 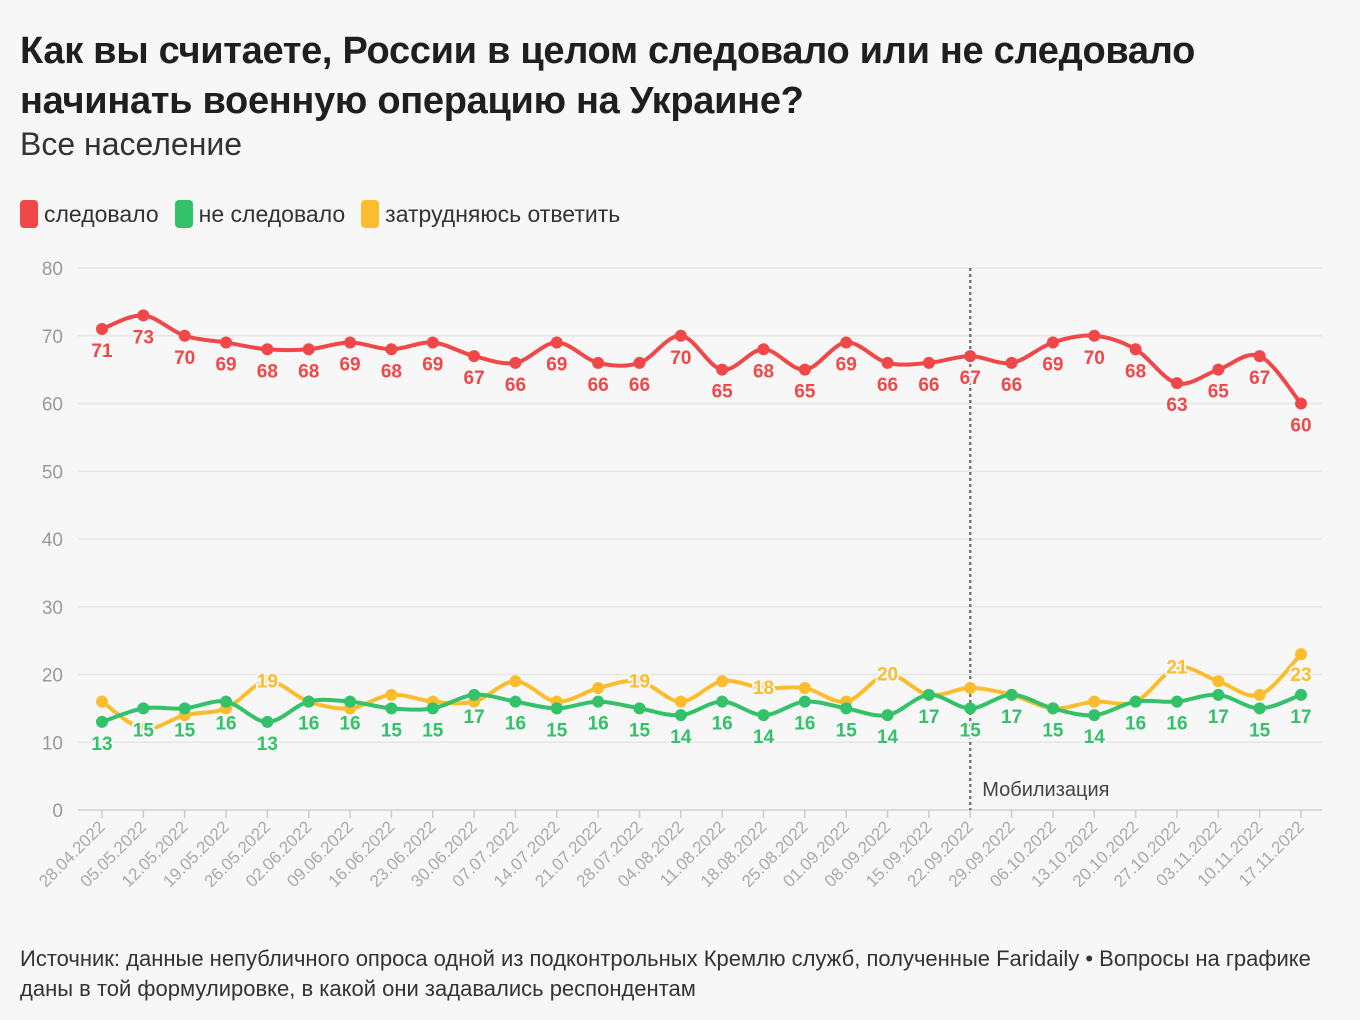 I want to click on legend-label: затрудняюсь ответить, so click(x=503, y=213).